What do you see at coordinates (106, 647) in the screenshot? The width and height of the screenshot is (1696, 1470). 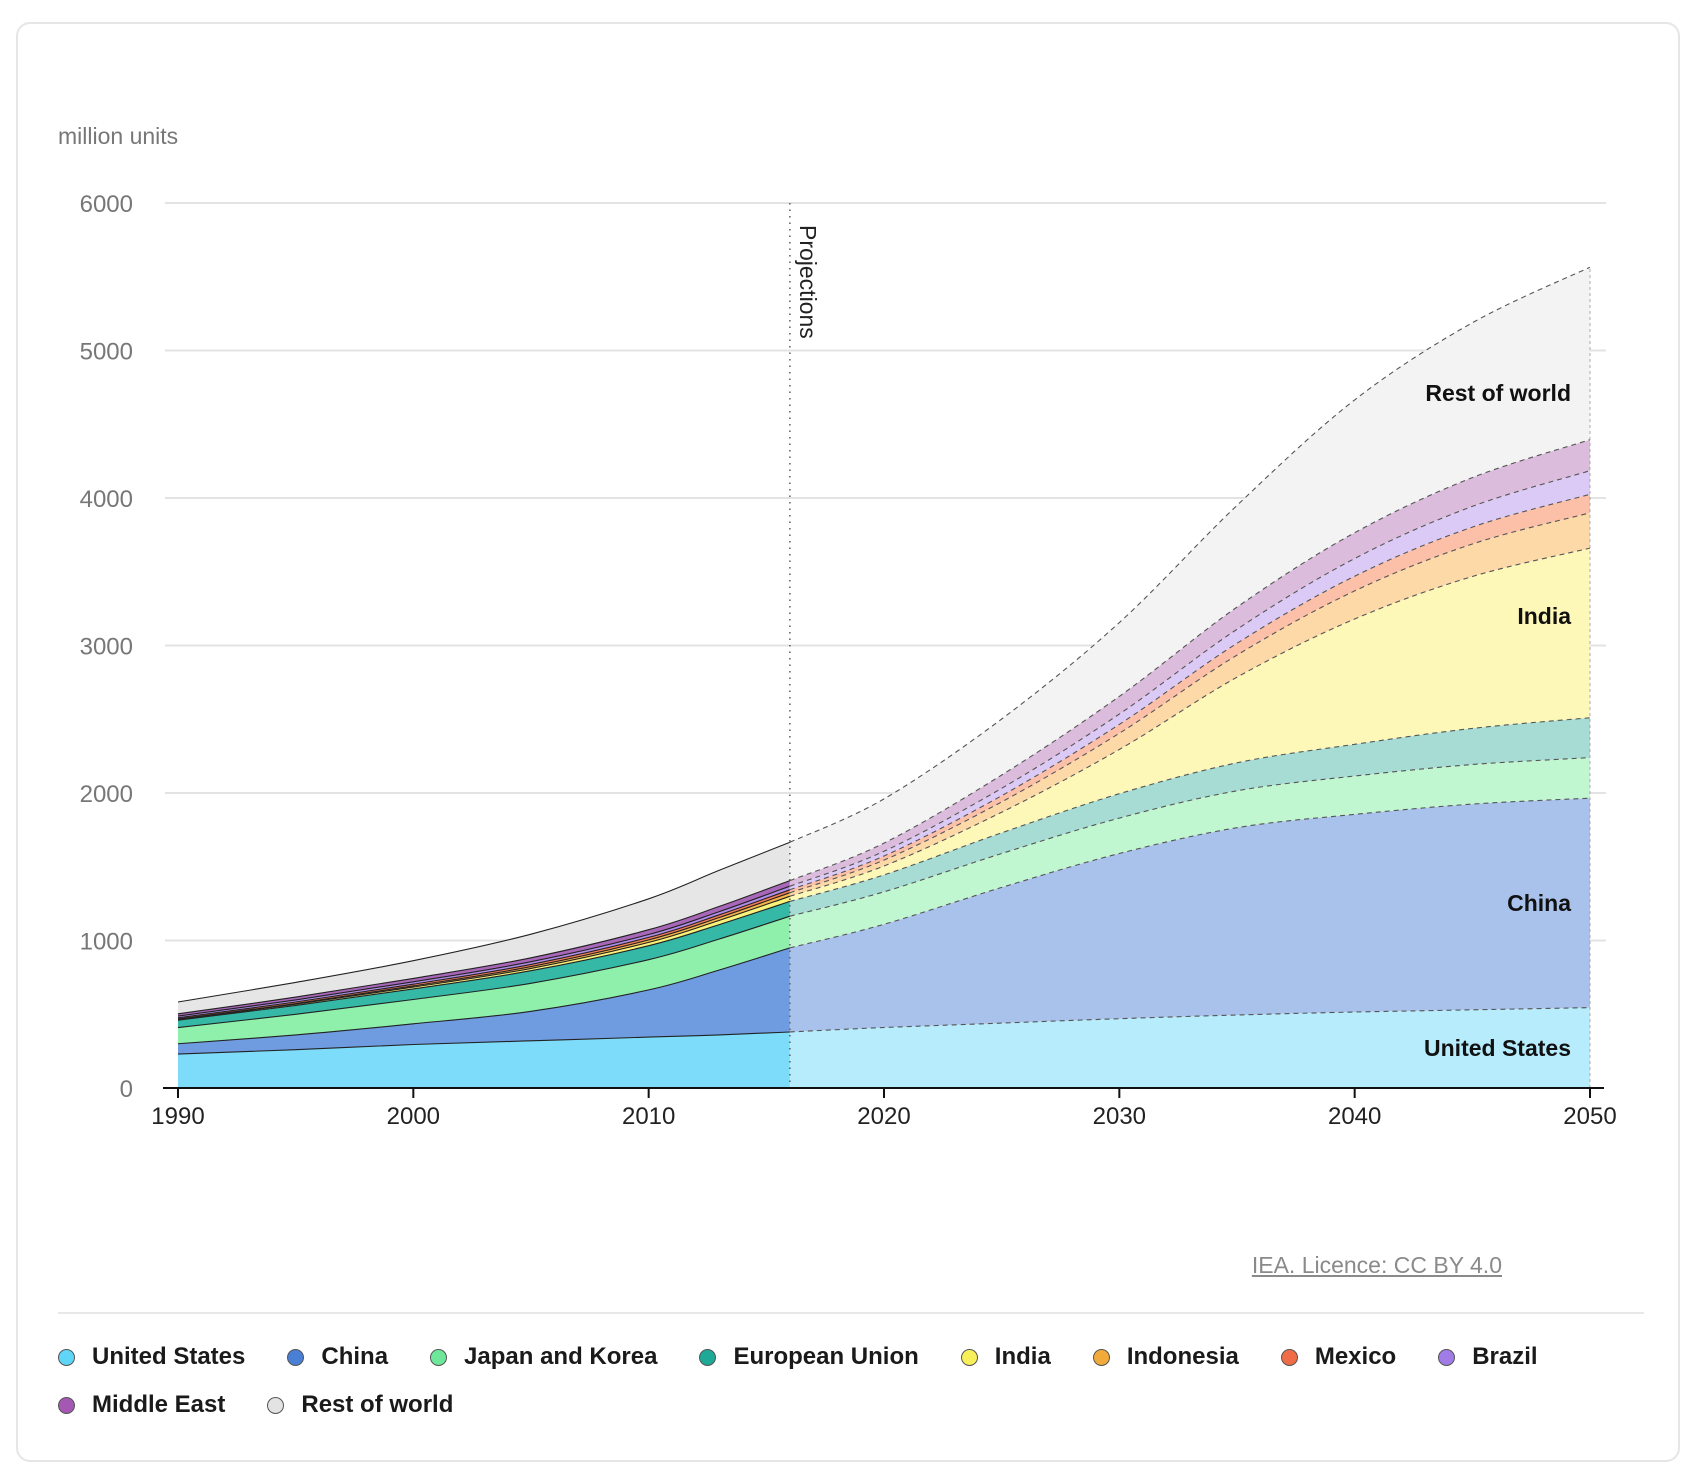 I see `y-tick-label: 3000` at bounding box center [106, 647].